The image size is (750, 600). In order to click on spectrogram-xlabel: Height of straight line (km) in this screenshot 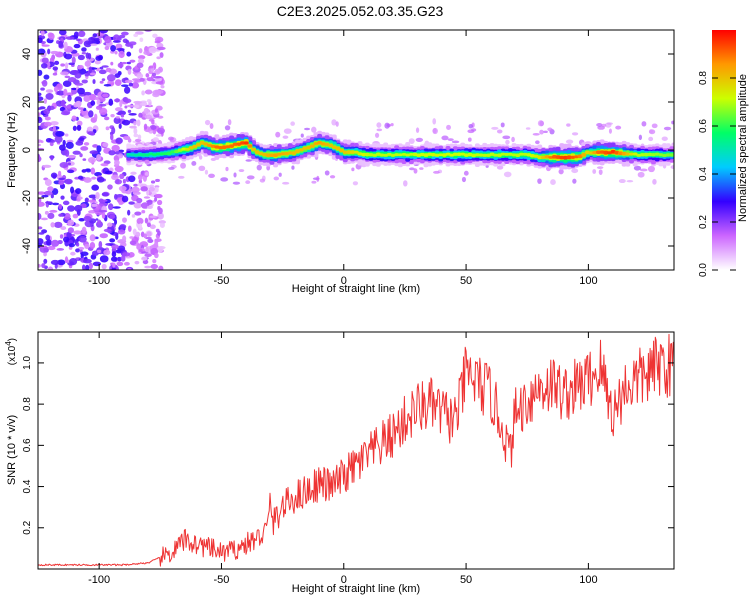, I will do `click(356, 289)`.